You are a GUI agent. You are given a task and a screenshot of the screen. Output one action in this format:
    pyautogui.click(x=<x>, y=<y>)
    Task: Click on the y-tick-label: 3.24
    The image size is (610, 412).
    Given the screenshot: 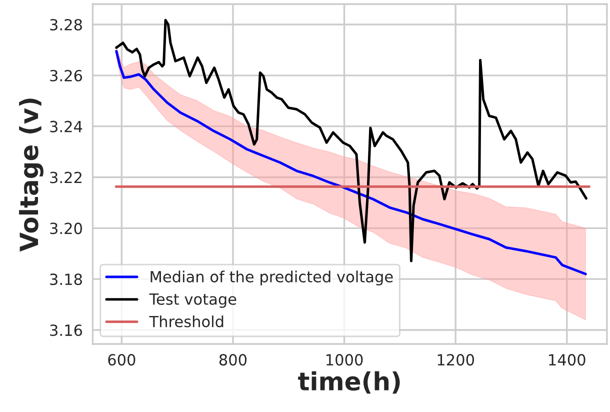 What is the action you would take?
    pyautogui.click(x=66, y=126)
    